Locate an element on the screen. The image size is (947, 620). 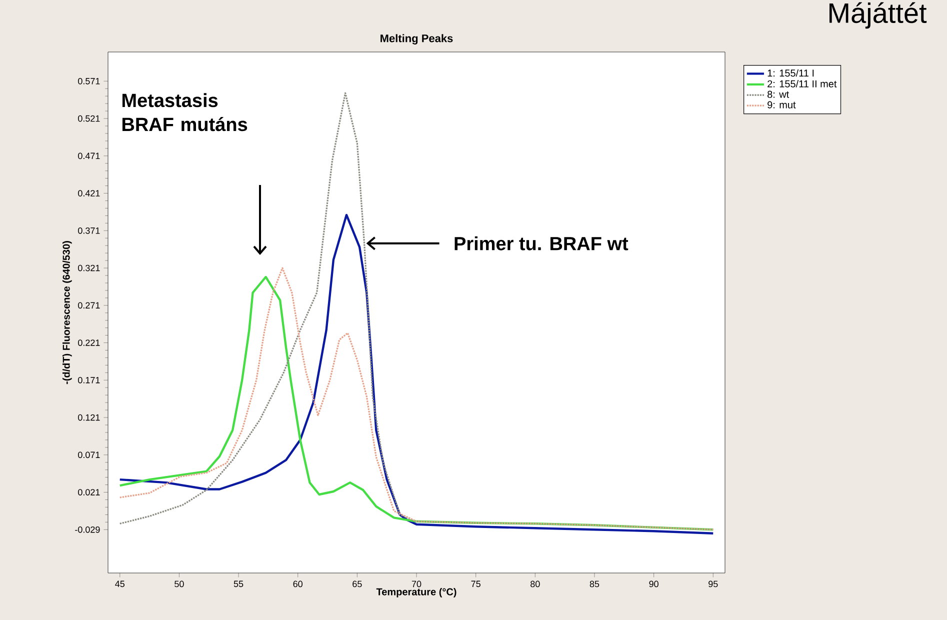
y-tick-label: 0.471 is located at coordinates (89, 156).